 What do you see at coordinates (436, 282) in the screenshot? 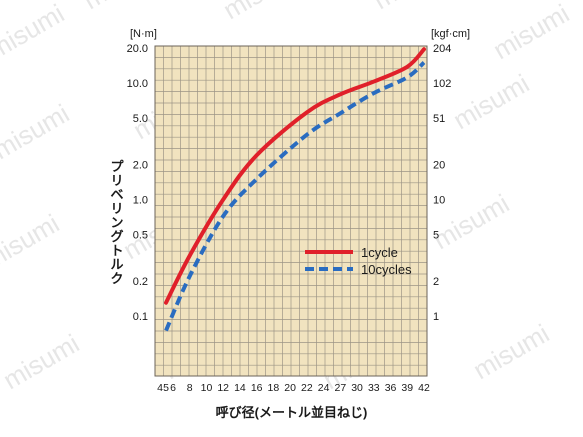
I see `y-tick-label-right: 2` at bounding box center [436, 282].